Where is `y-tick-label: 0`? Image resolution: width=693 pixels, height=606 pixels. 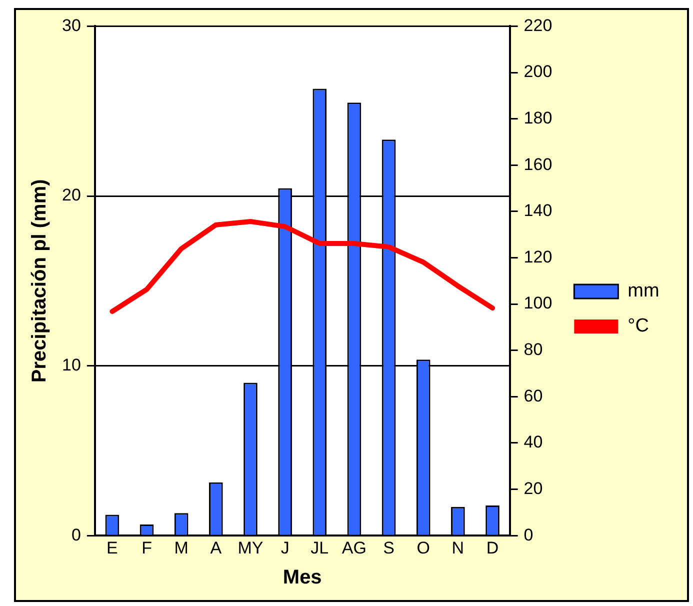
y-tick-label: 0 is located at coordinates (76, 534).